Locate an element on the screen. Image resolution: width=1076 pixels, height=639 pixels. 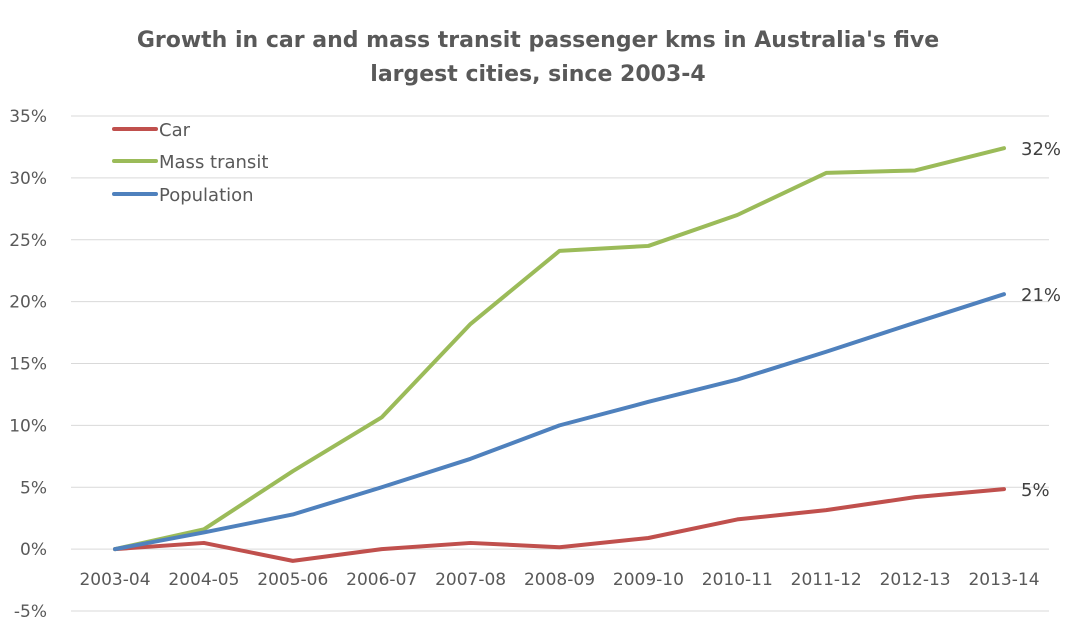
end-label-population: 21% is located at coordinates (1041, 295).